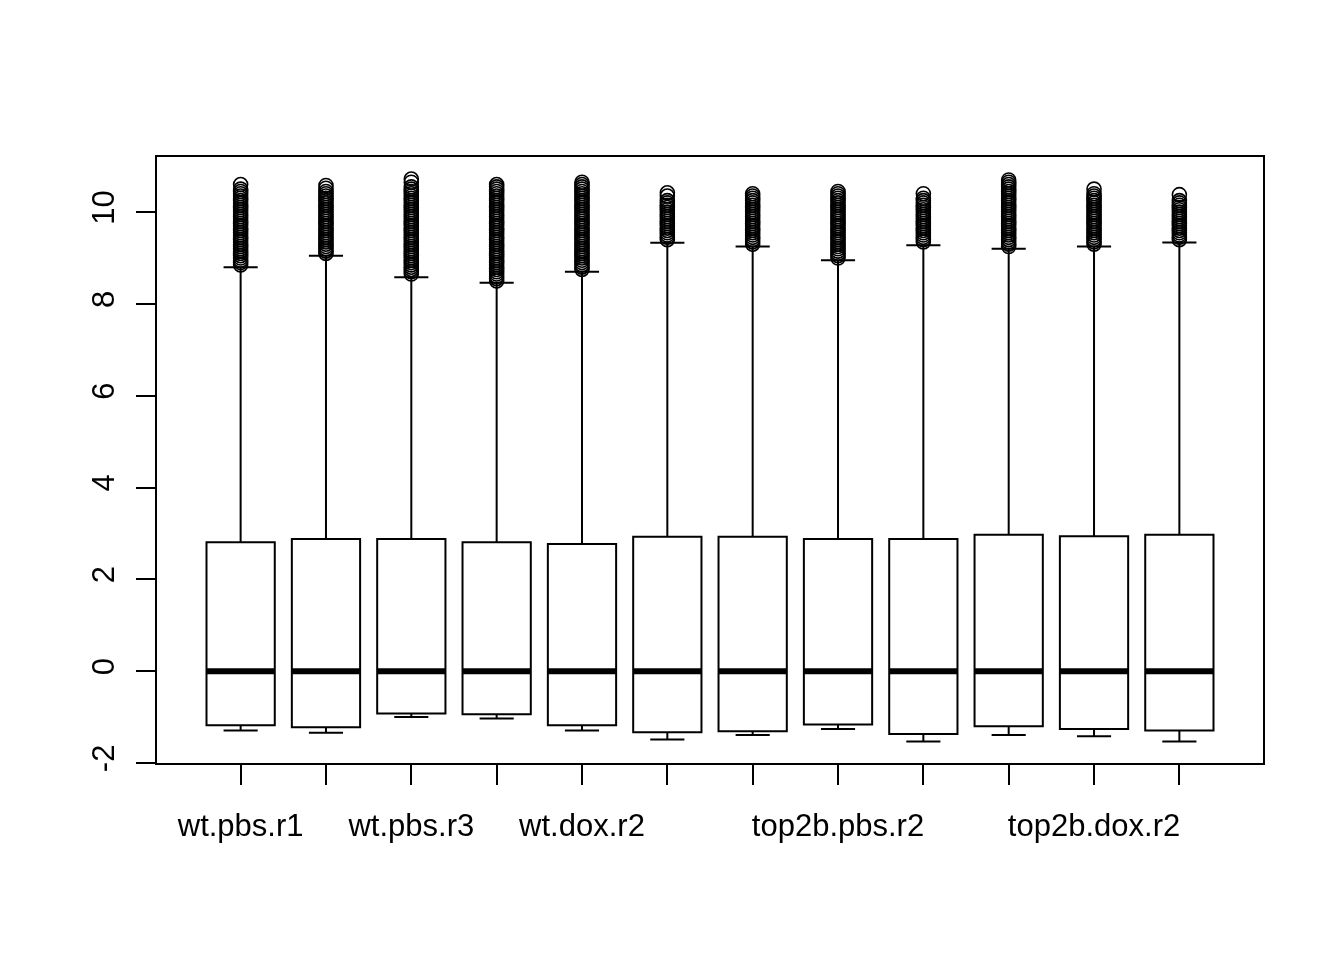 The image size is (1344, 960). What do you see at coordinates (103, 758) in the screenshot?
I see `y-tick-label: -2` at bounding box center [103, 758].